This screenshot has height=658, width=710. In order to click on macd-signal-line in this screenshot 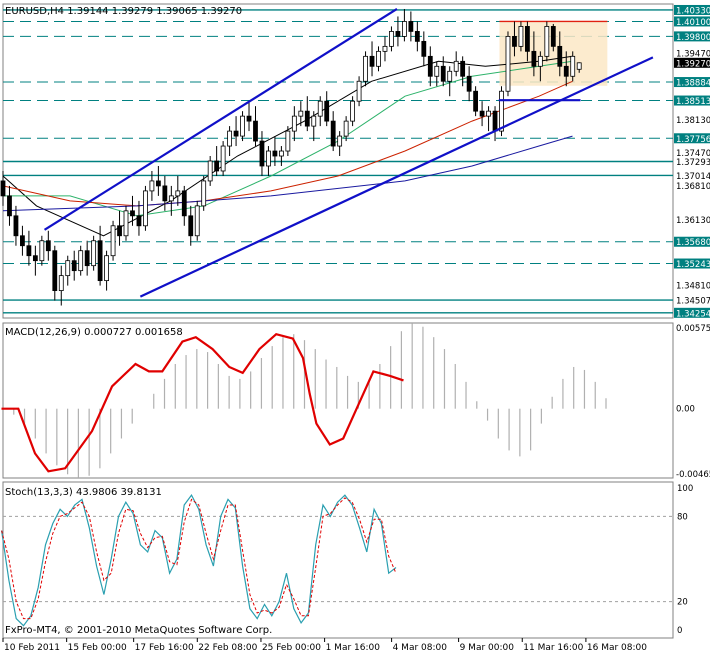, I will do `click(202, 402)`.